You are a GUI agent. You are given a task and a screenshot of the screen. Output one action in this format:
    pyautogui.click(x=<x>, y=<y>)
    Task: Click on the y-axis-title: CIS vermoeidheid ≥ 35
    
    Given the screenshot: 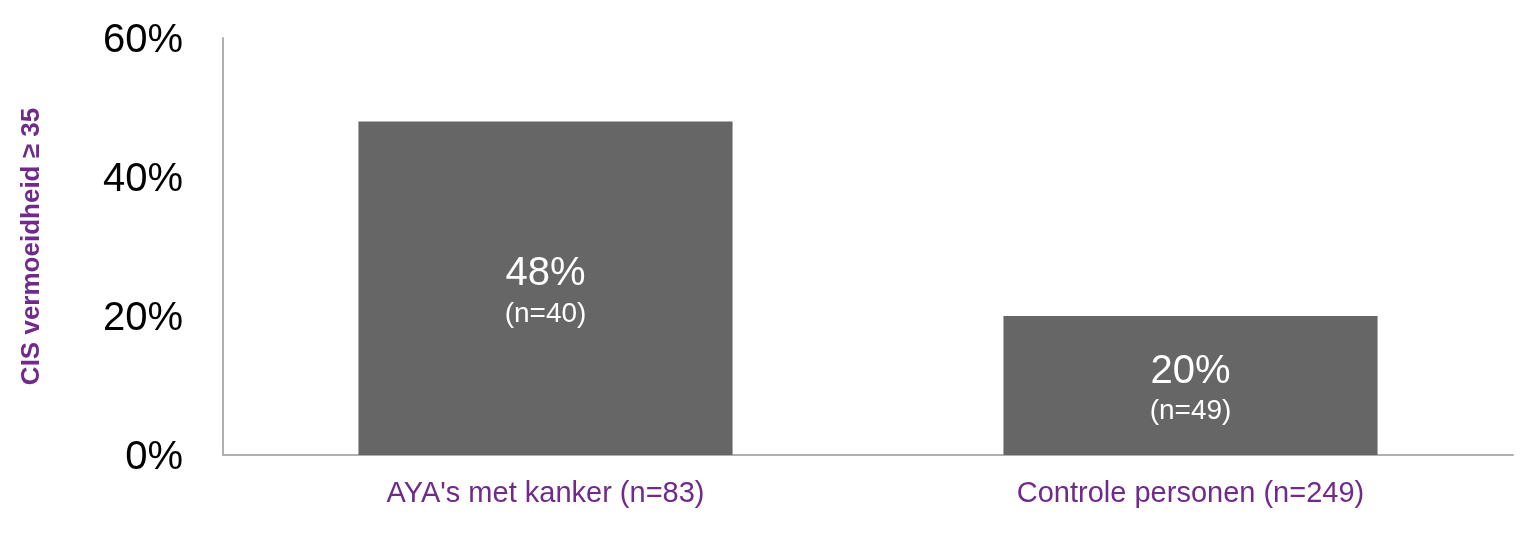 What is the action you would take?
    pyautogui.click(x=30, y=246)
    